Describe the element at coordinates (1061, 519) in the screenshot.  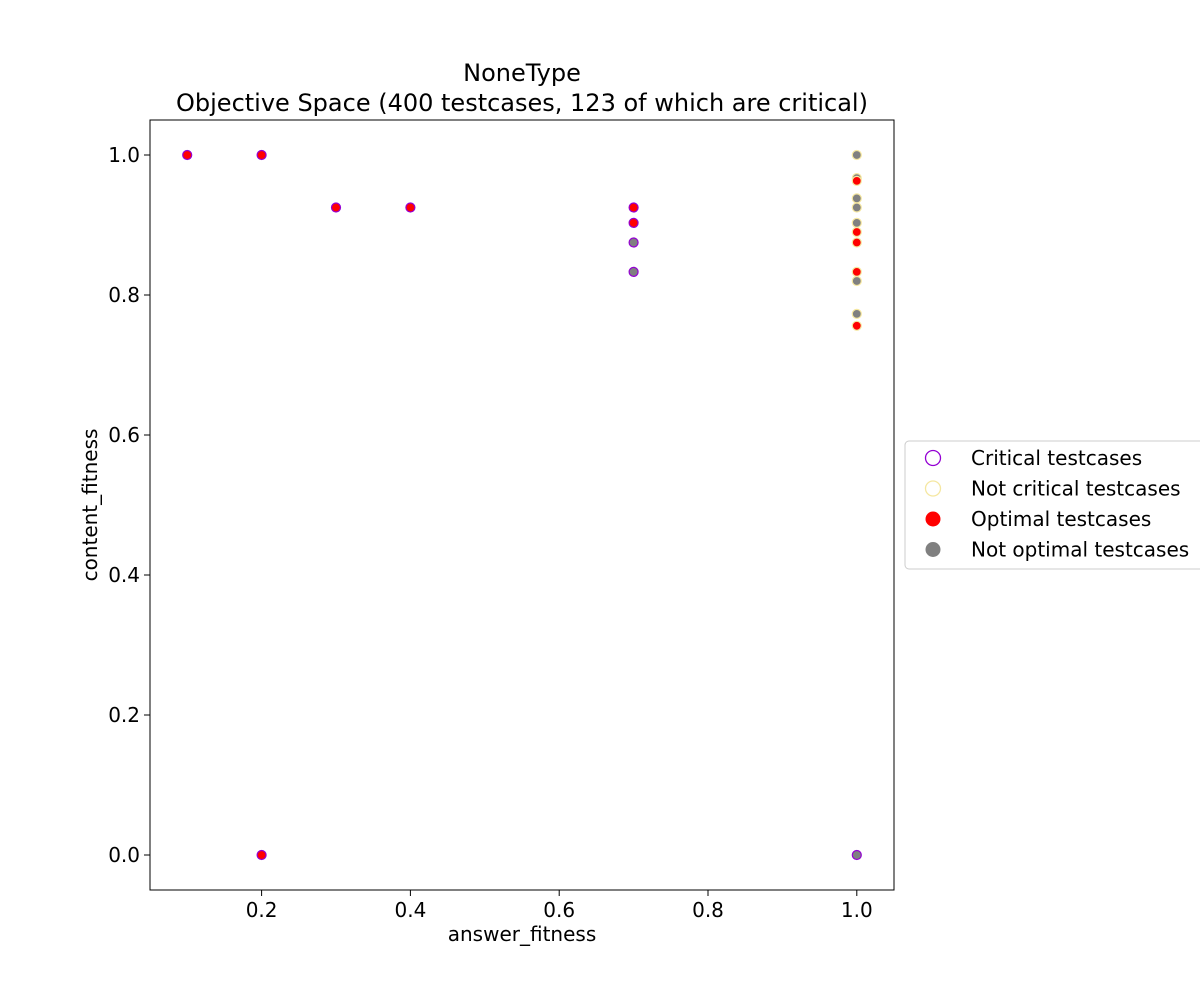
I see `legend-entry-label: Optimal testcases` at that location.